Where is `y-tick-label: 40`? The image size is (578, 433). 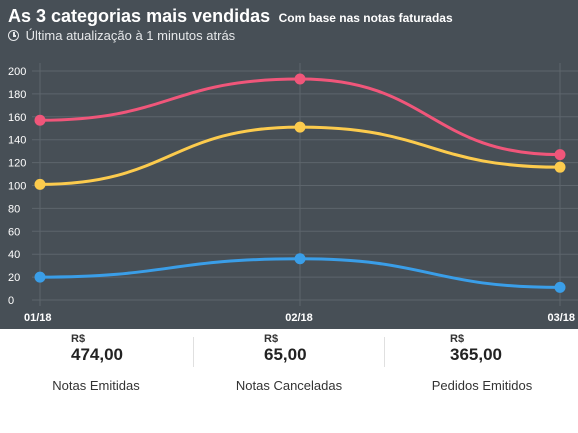
y-tick-label: 40 is located at coordinates (14, 255).